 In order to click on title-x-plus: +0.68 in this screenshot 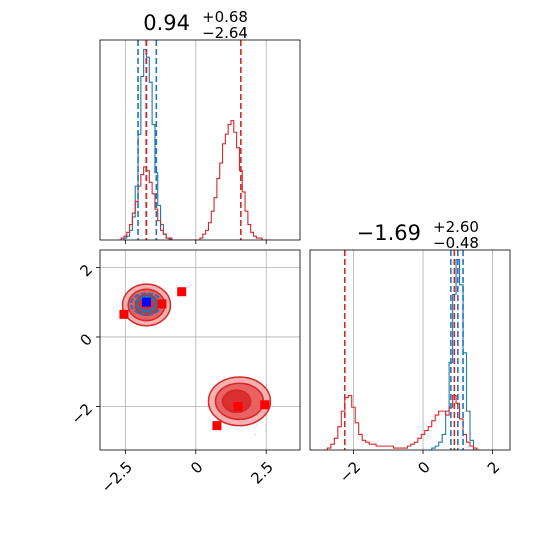, I will do `click(225, 17)`.